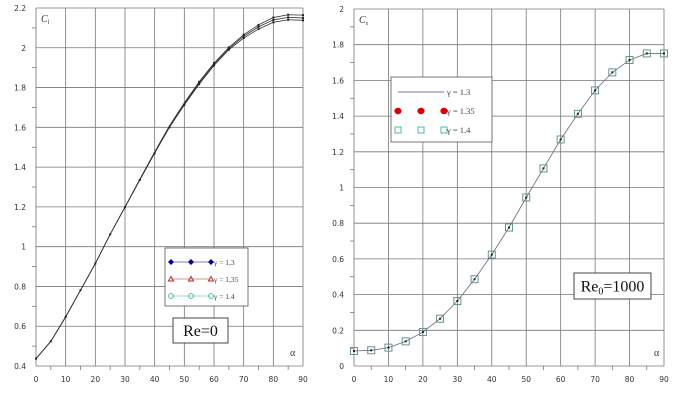 The height and width of the screenshot is (404, 677). I want to click on x-tick-label: 50, so click(185, 379).